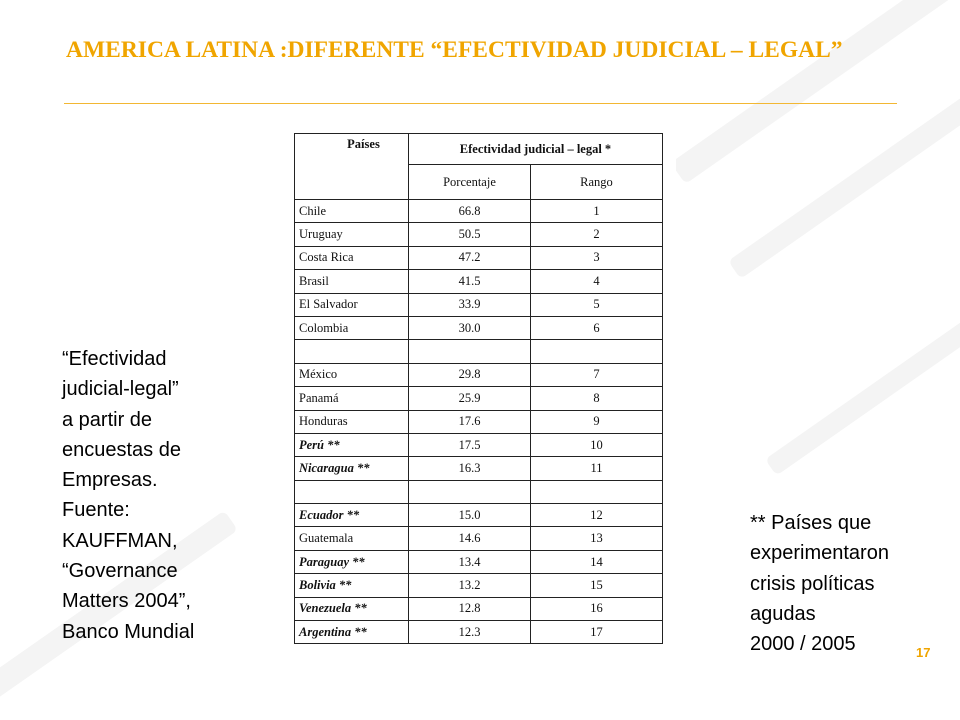 This screenshot has height=720, width=960. I want to click on header-effectiveness: Efectividad judicial – legal *, so click(535, 149).